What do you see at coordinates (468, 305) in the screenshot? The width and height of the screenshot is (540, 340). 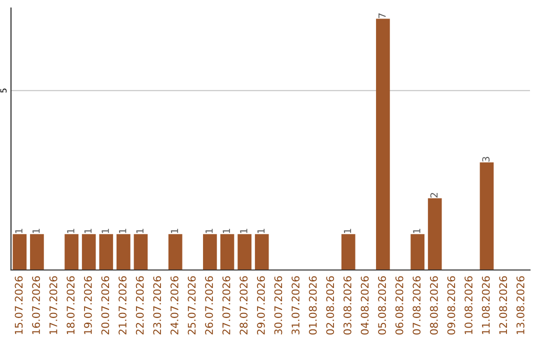 I see `x-tick-label: 10.08.2026` at bounding box center [468, 305].